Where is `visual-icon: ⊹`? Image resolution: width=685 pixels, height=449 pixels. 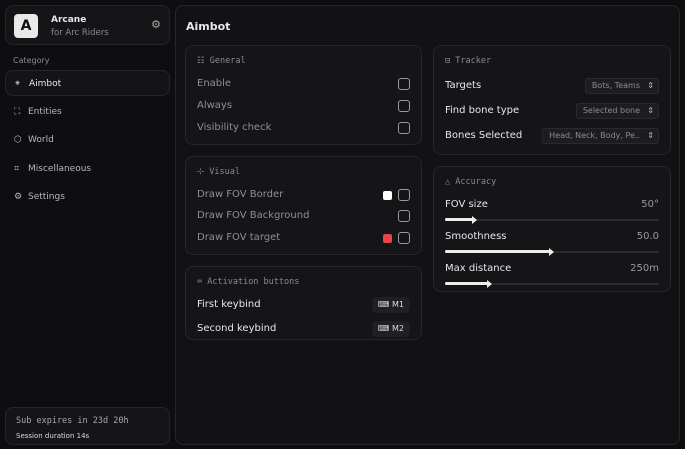
visual-icon: ⊹ is located at coordinates (203, 172).